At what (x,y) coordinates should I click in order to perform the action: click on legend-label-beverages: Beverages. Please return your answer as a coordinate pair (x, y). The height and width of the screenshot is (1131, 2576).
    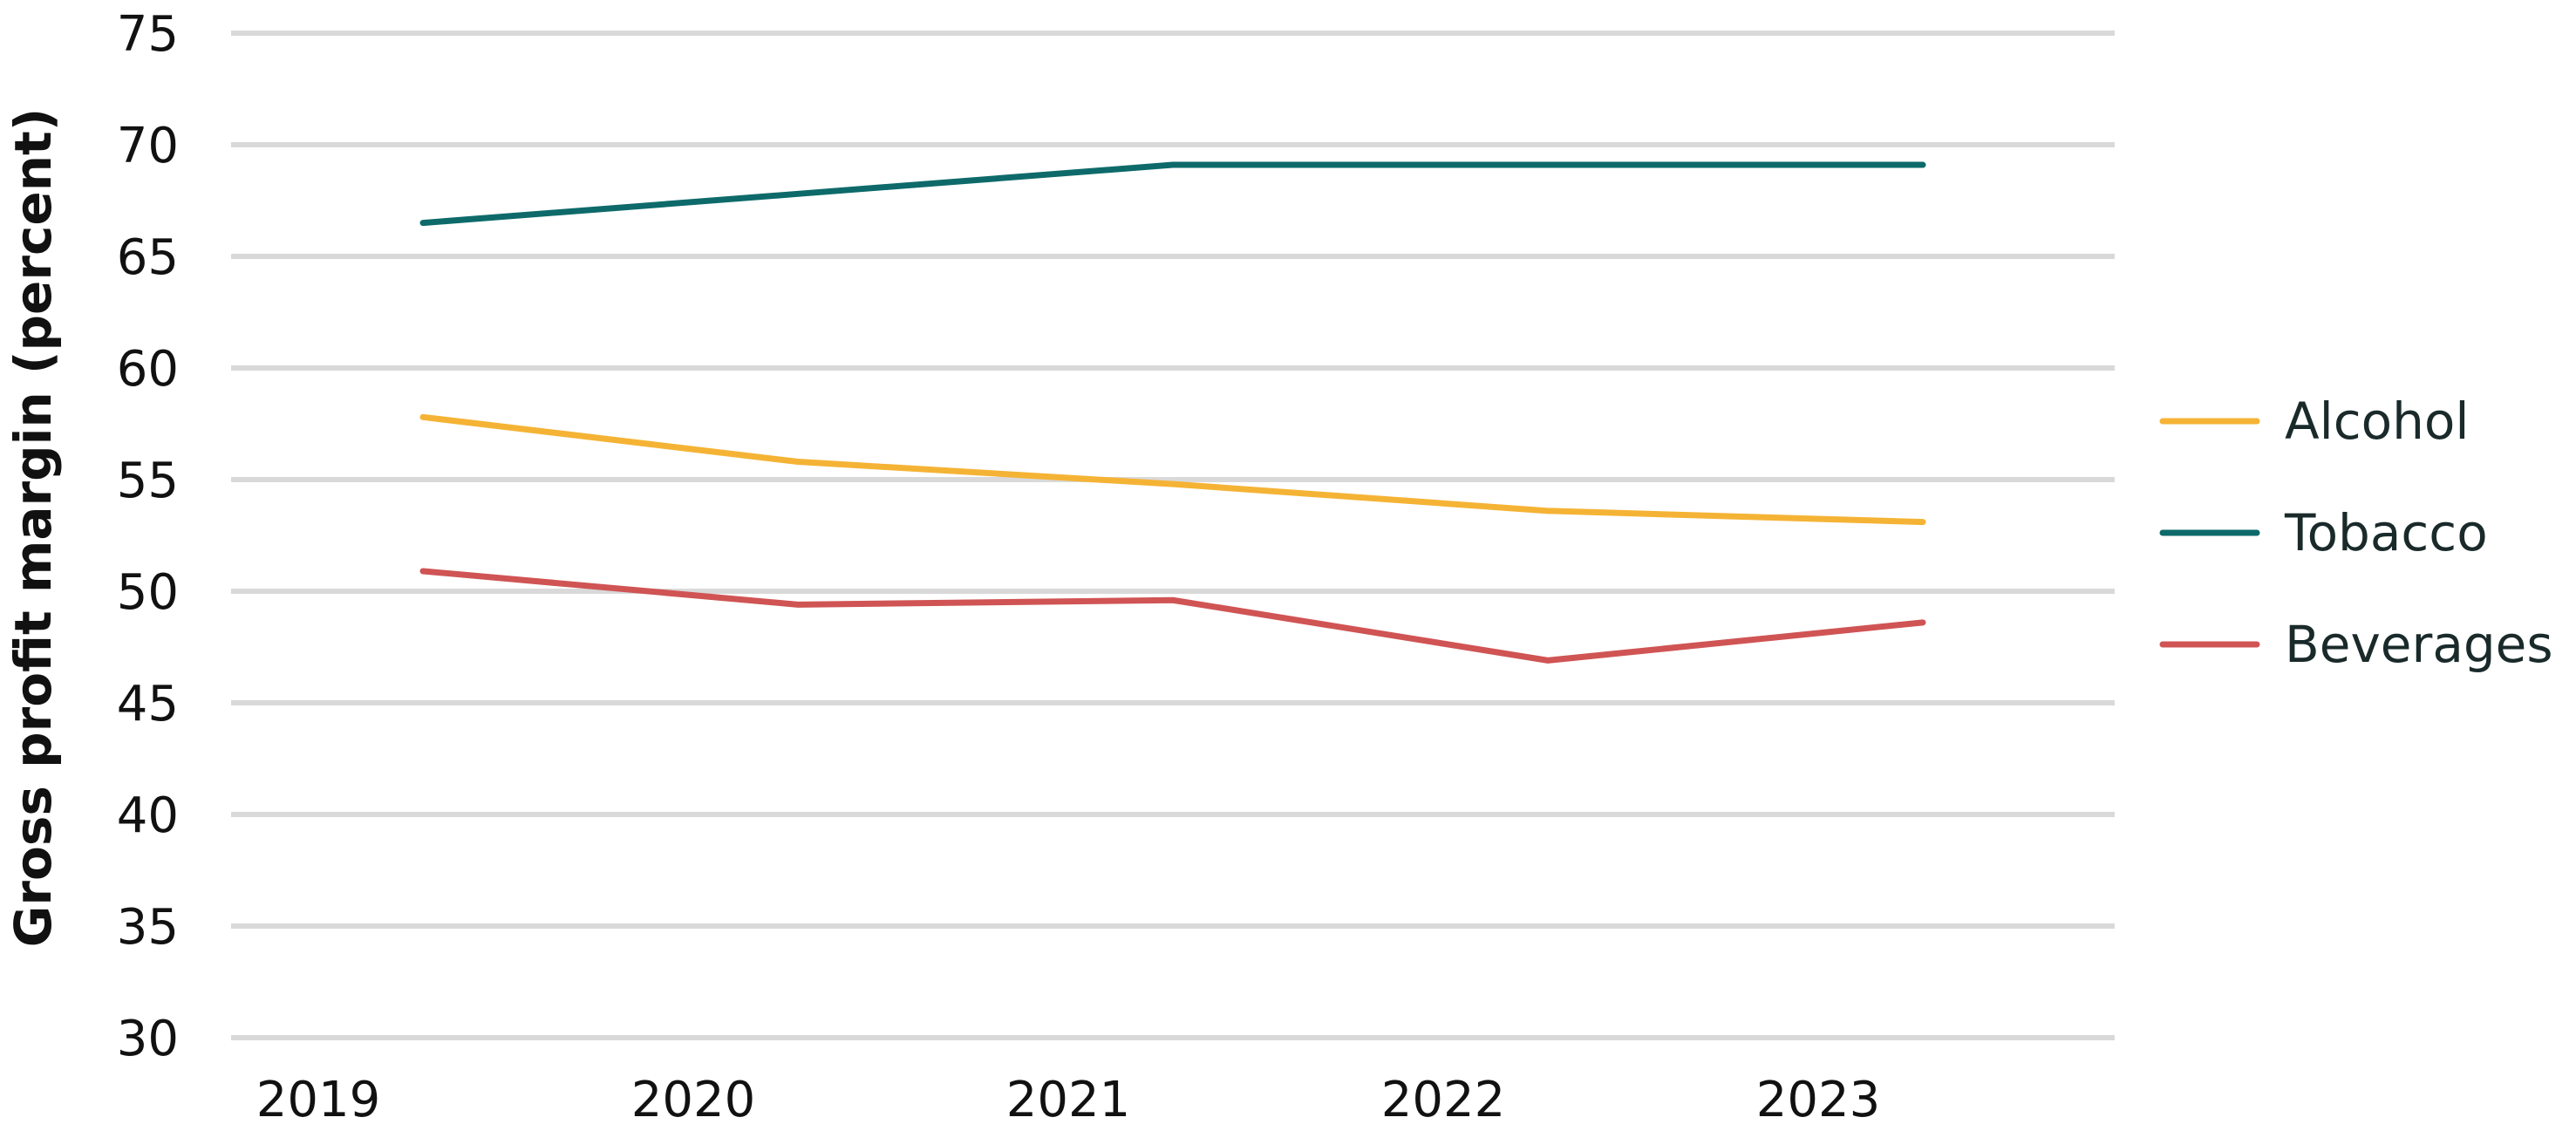
    Looking at the image, I should click on (2419, 644).